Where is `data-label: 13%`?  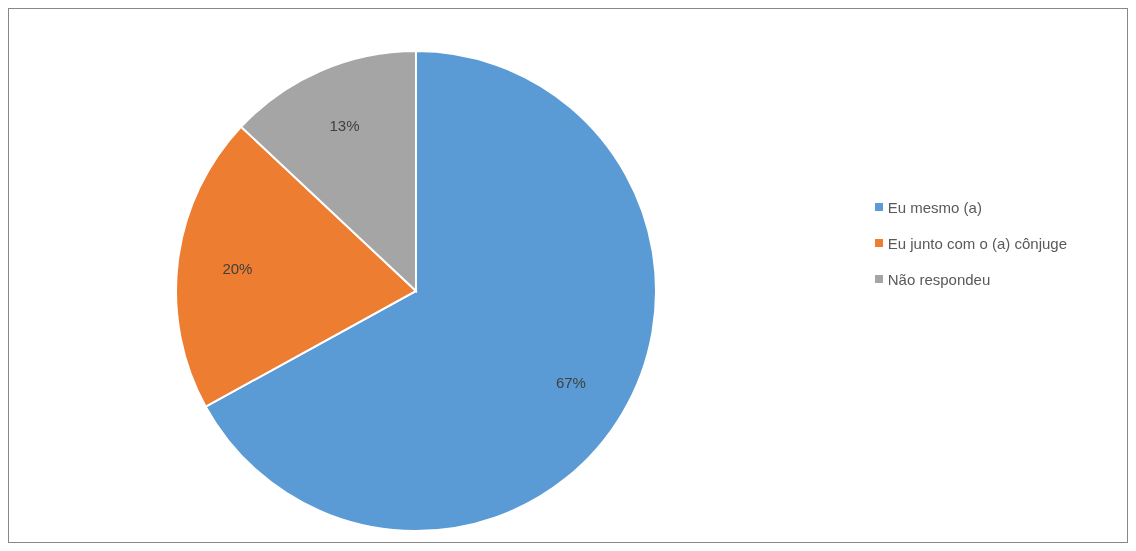
data-label: 13% is located at coordinates (344, 126).